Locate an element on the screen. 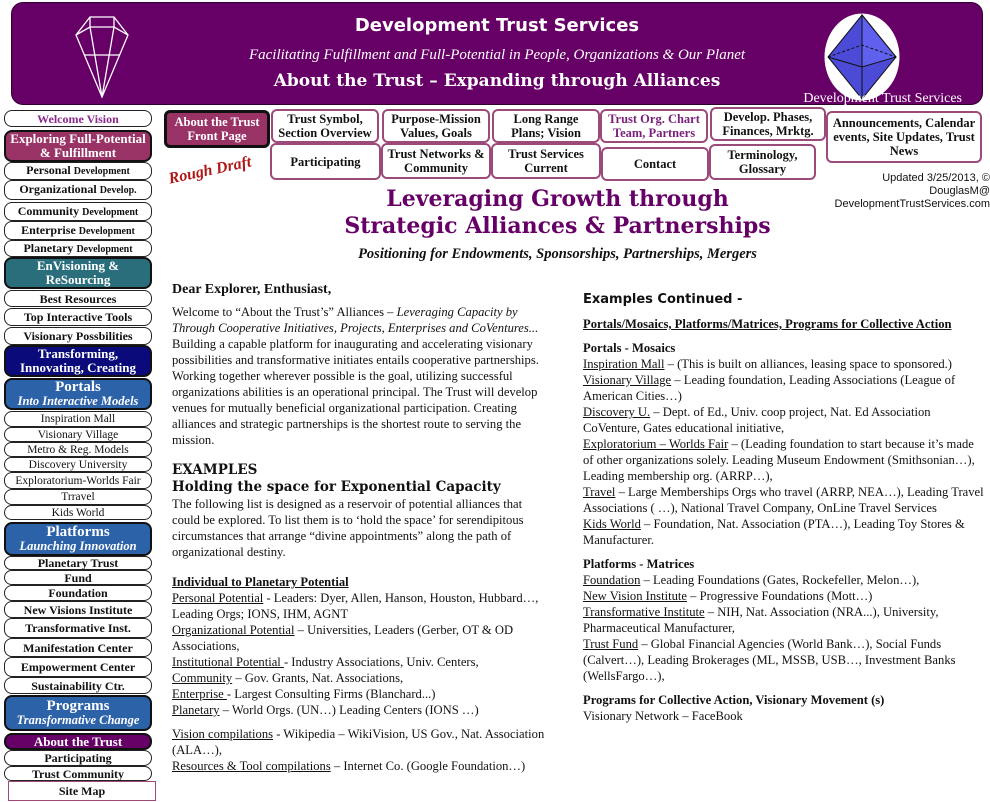  sidebar-item-label: Visionary Village is located at coordinates (78, 434).